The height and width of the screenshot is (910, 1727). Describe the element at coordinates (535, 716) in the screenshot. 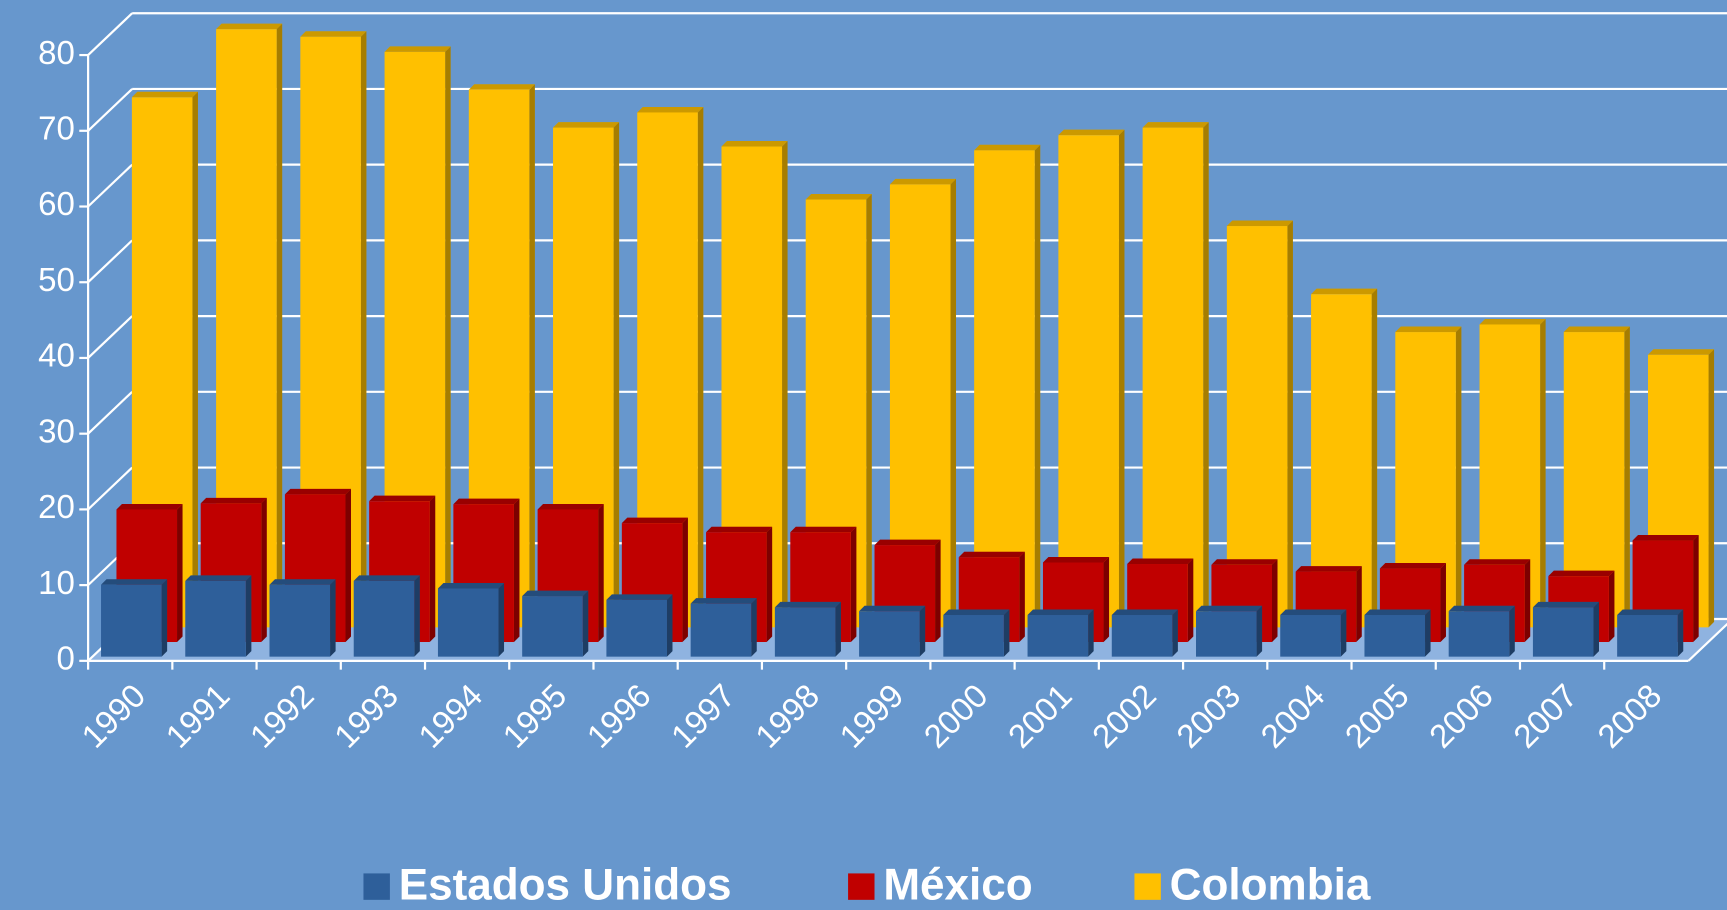

I see `x-tick-label: 1995` at that location.